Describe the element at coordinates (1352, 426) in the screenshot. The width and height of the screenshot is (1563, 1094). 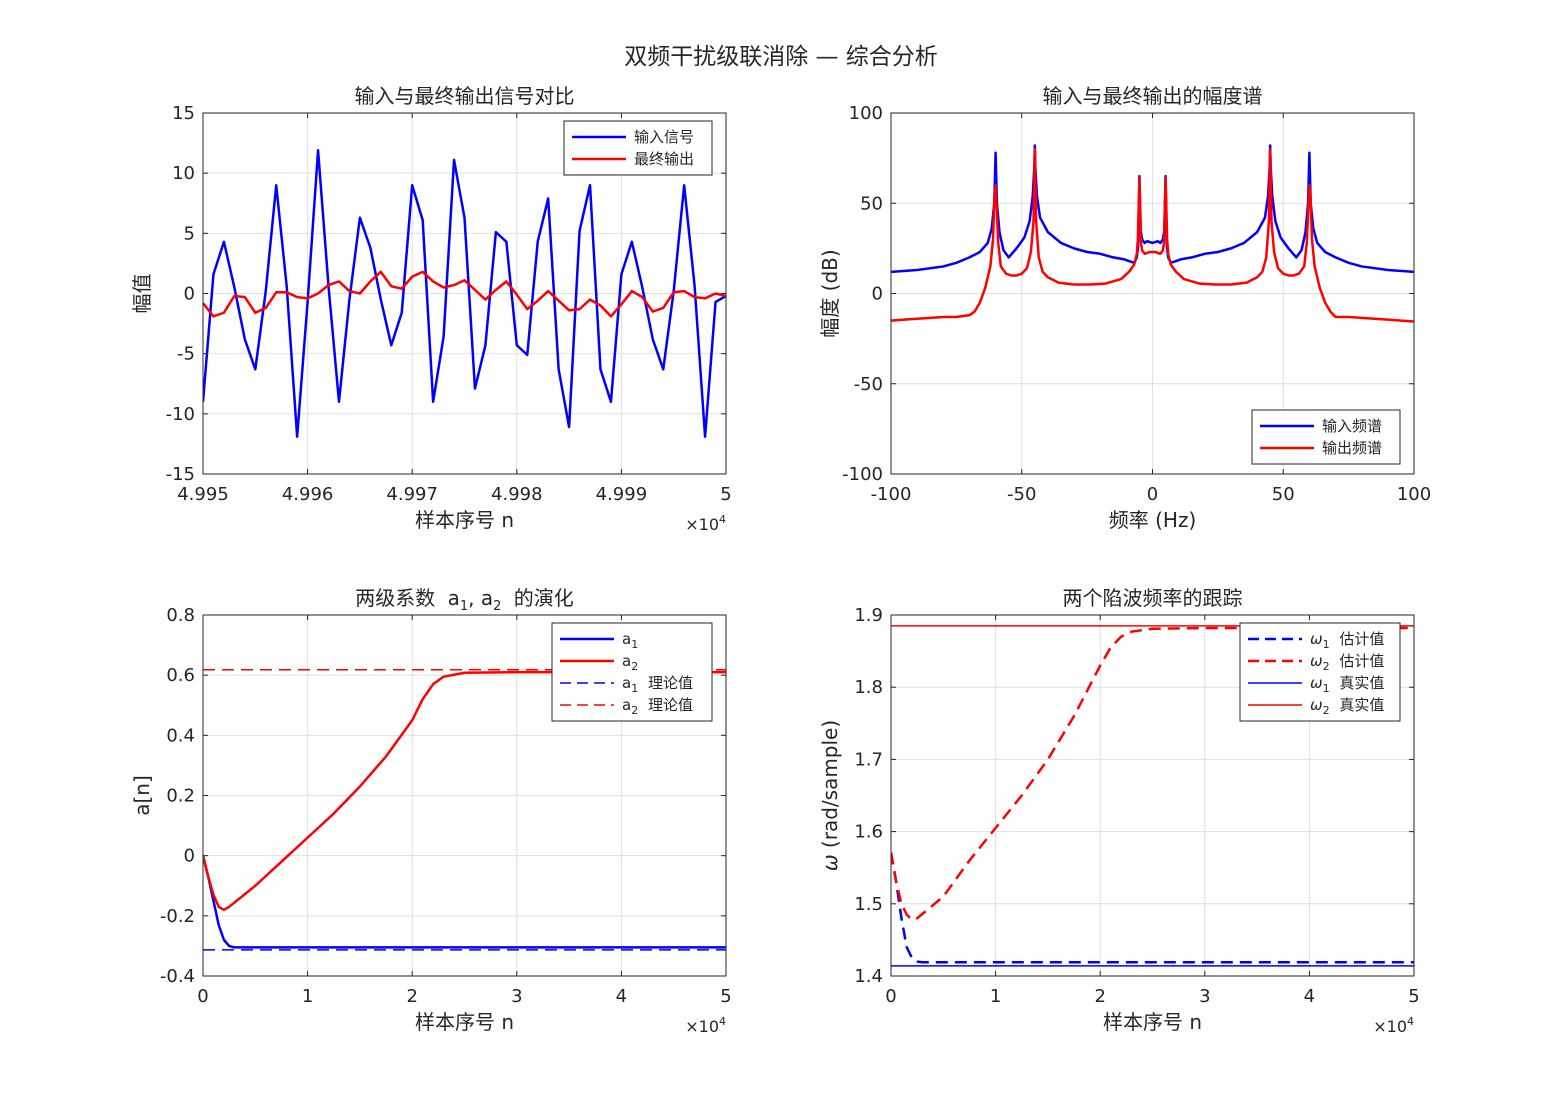
I see `legend-entry: 输入频谱` at that location.